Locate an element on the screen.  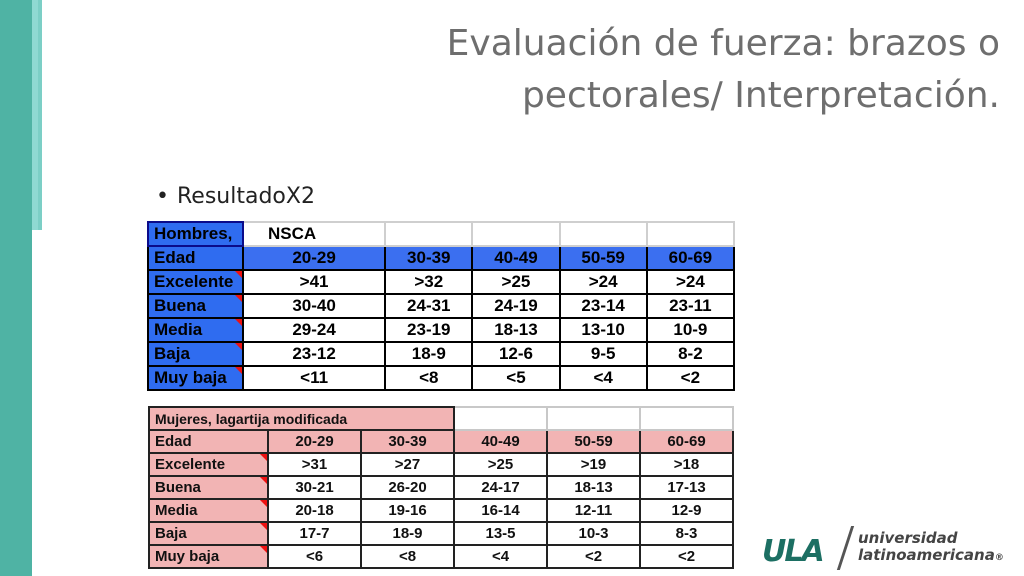
table-cell: >27 is located at coordinates (407, 464).